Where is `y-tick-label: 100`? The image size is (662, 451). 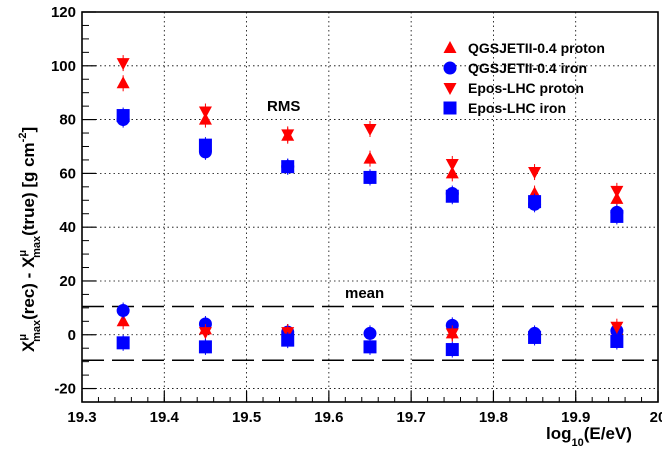
y-tick-label: 100 is located at coordinates (63, 66).